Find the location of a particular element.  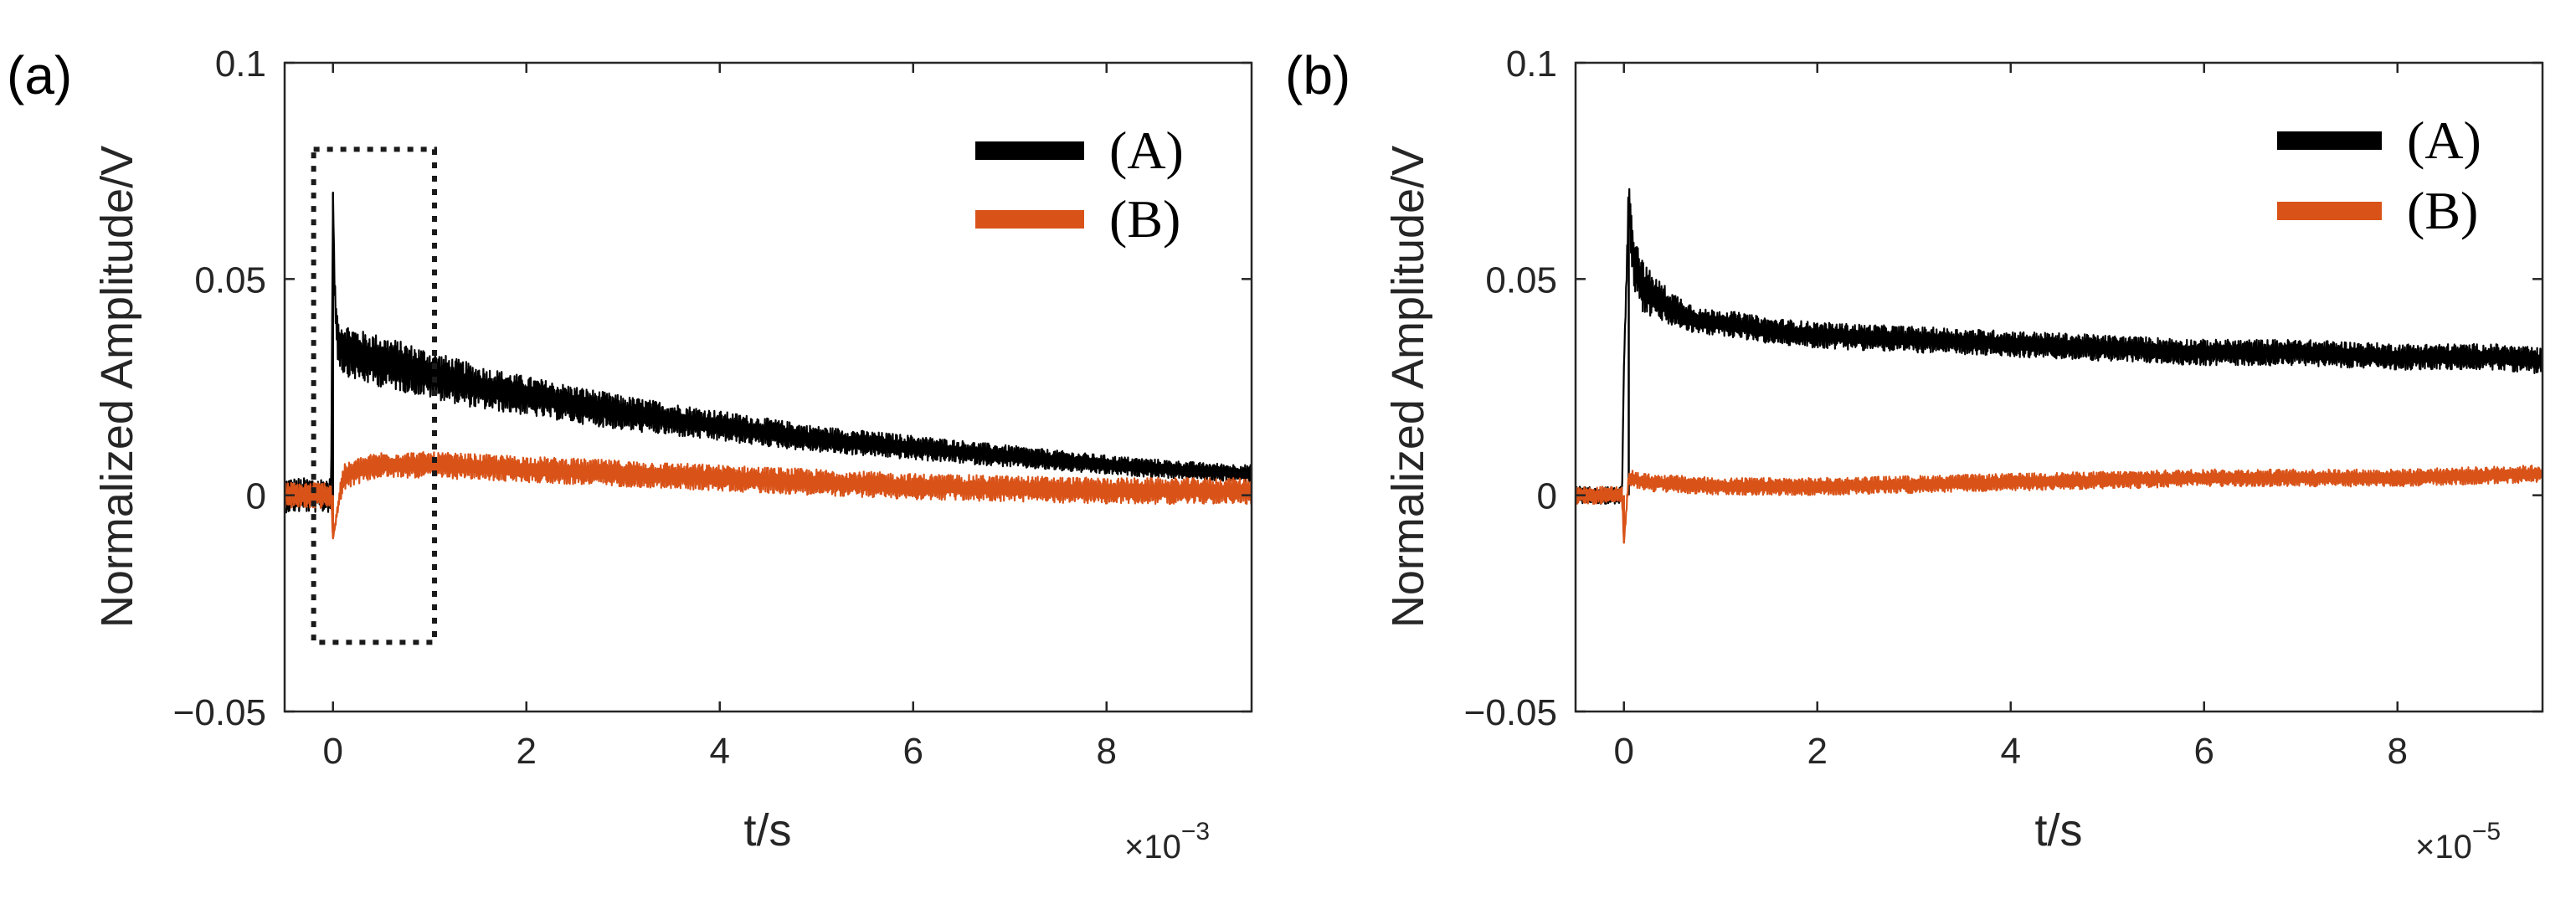

panel-a-legend: (A) (B) is located at coordinates (1080, 185).